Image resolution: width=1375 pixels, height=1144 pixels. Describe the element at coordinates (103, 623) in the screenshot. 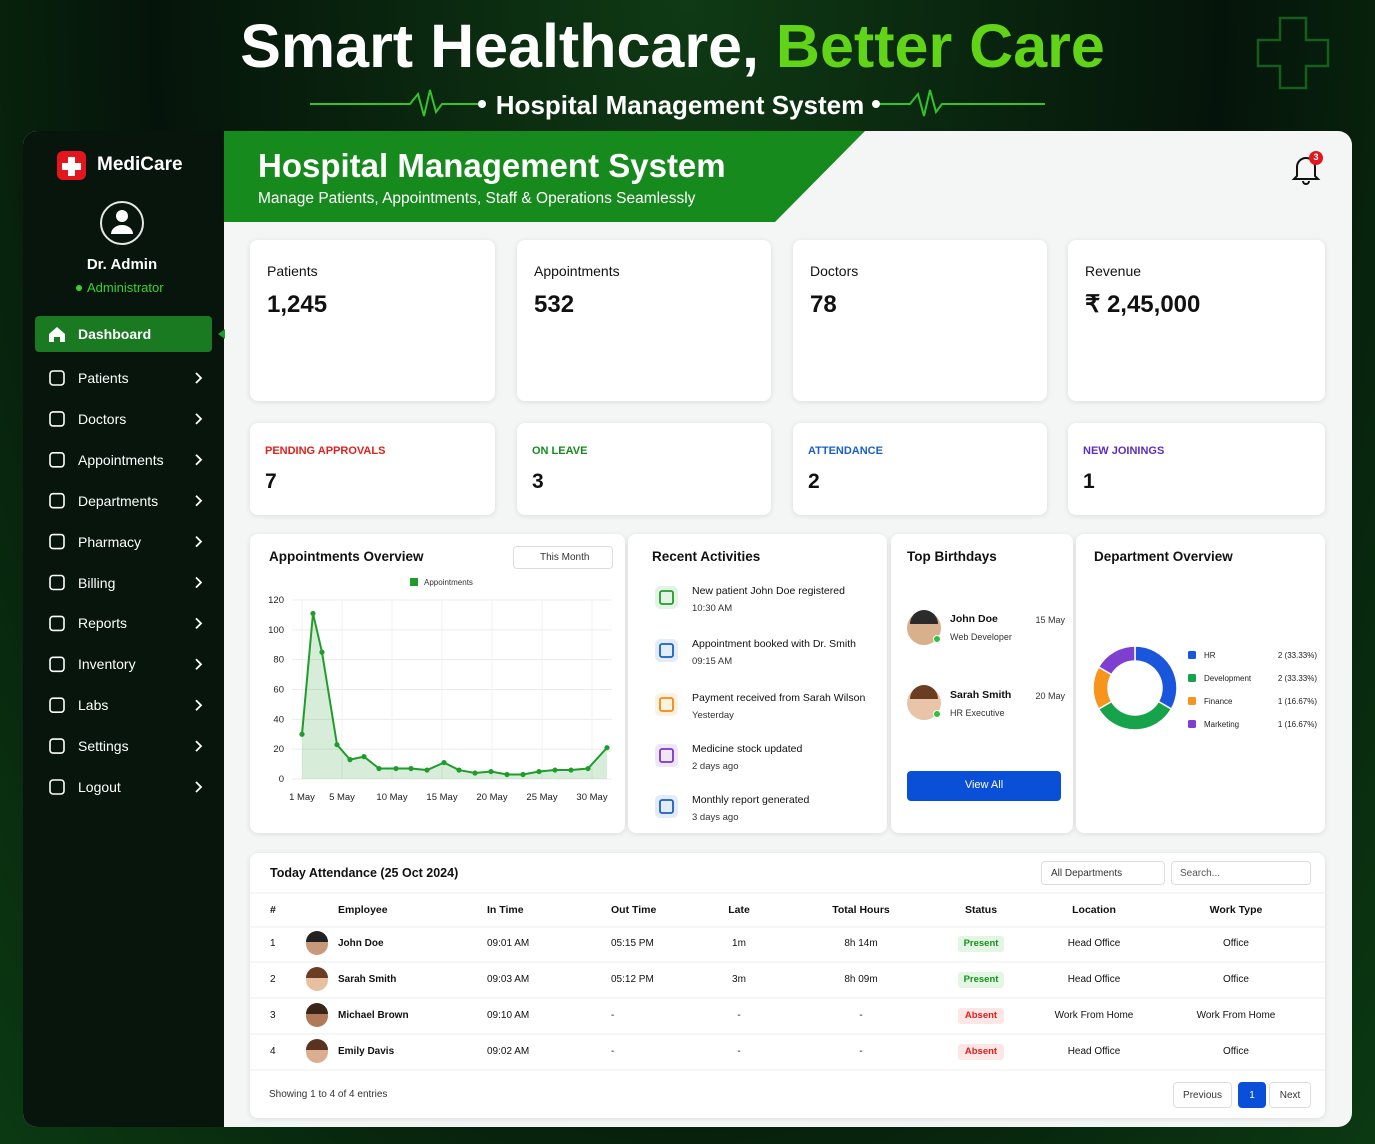

I see `menu-item: Reports` at that location.